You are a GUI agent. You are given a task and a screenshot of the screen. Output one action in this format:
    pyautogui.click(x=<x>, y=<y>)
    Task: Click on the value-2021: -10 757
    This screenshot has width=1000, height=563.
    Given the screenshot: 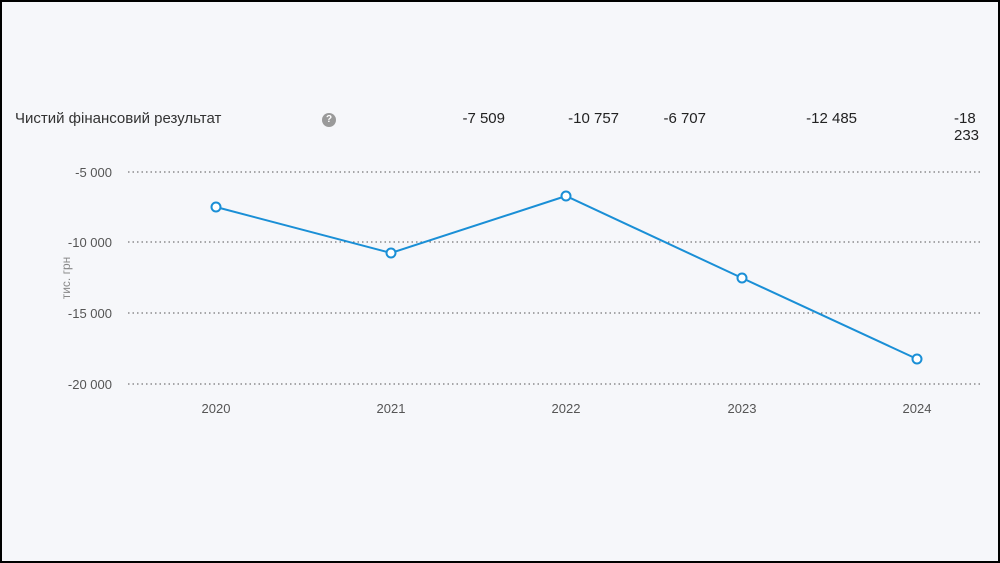 What is the action you would take?
    pyautogui.click(x=593, y=118)
    